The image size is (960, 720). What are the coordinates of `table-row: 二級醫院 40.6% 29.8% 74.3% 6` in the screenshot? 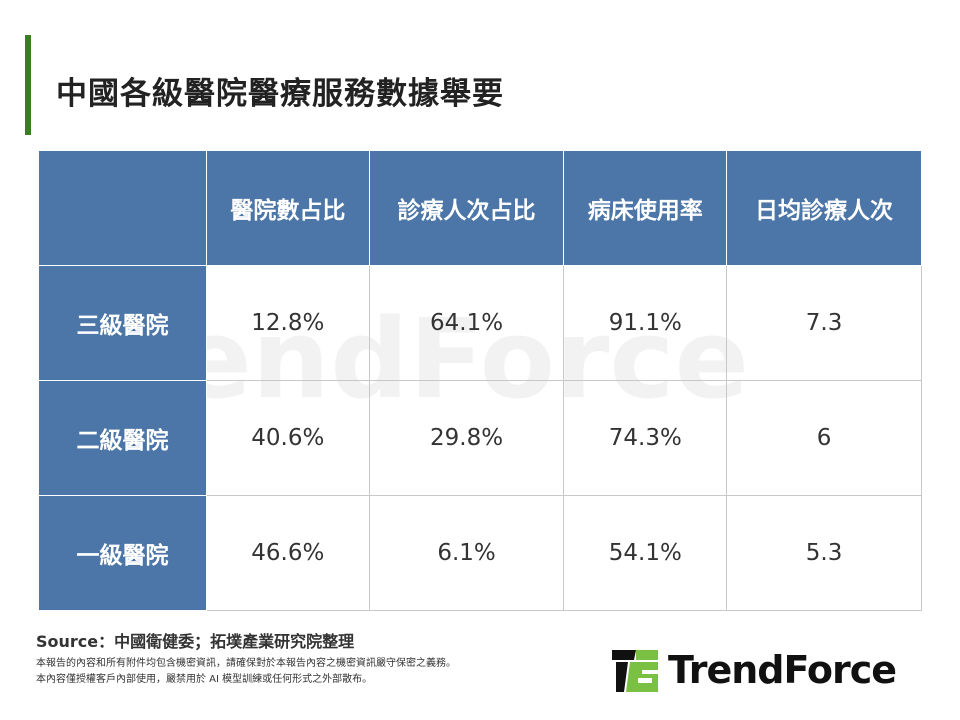 It's located at (480, 438).